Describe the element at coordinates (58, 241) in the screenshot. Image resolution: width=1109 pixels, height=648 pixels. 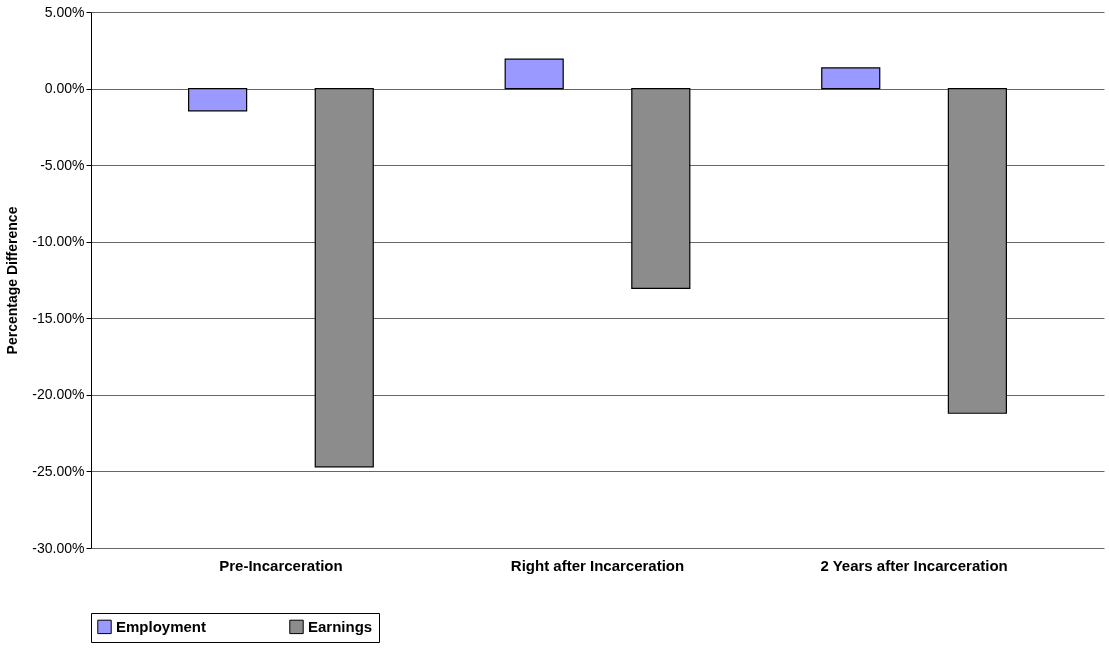
I see `y-tick-label: -10.00%` at that location.